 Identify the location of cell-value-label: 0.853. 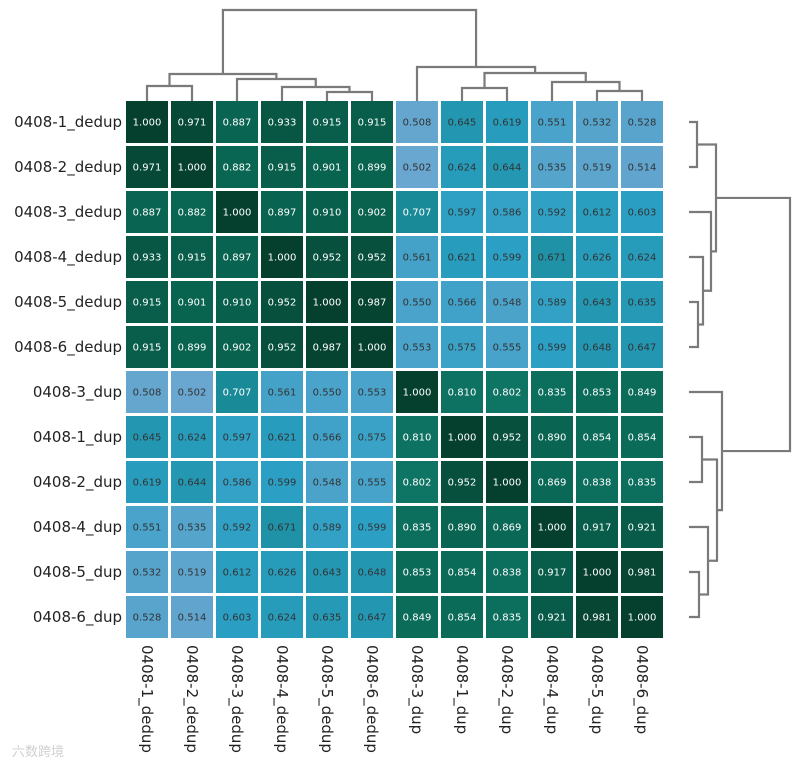
(597, 393).